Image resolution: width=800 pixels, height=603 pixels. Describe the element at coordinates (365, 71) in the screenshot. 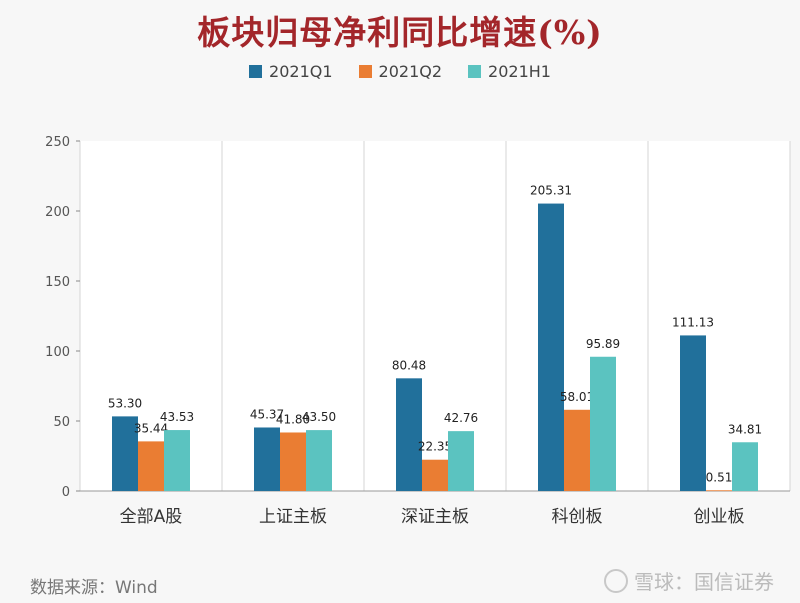

I see `legend-swatch-q2` at that location.